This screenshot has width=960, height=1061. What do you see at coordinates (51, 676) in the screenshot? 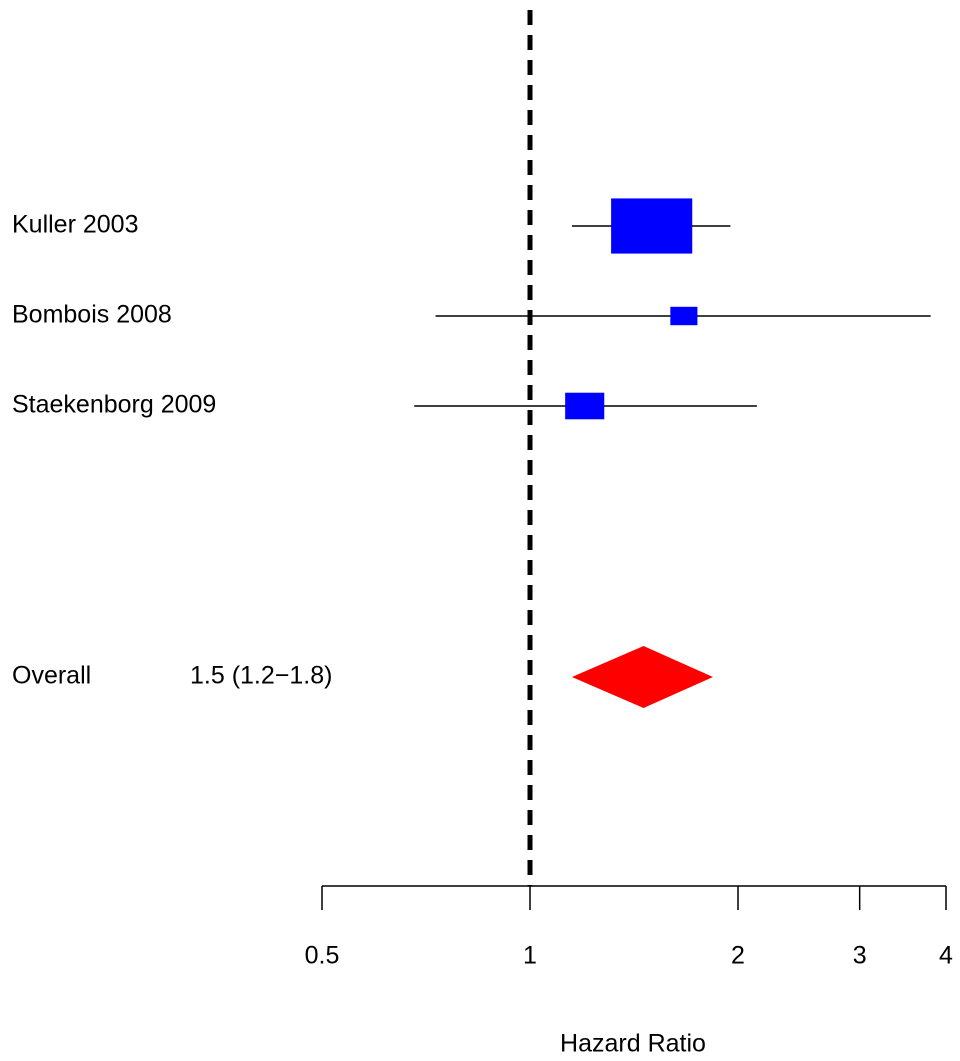
I see `overall-label: Overall` at bounding box center [51, 676].